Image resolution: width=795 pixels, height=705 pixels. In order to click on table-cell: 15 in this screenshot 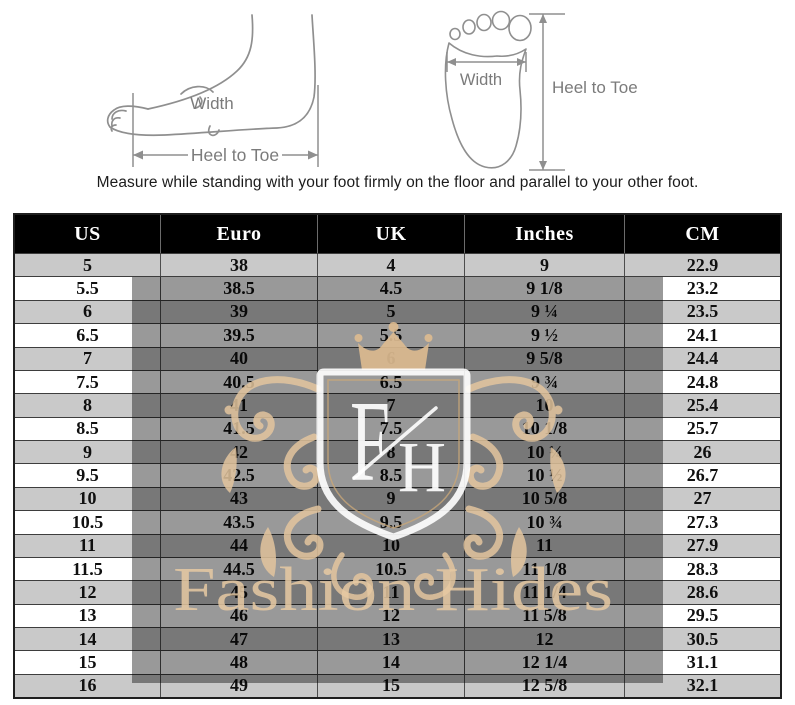, I will do `click(88, 662)`.